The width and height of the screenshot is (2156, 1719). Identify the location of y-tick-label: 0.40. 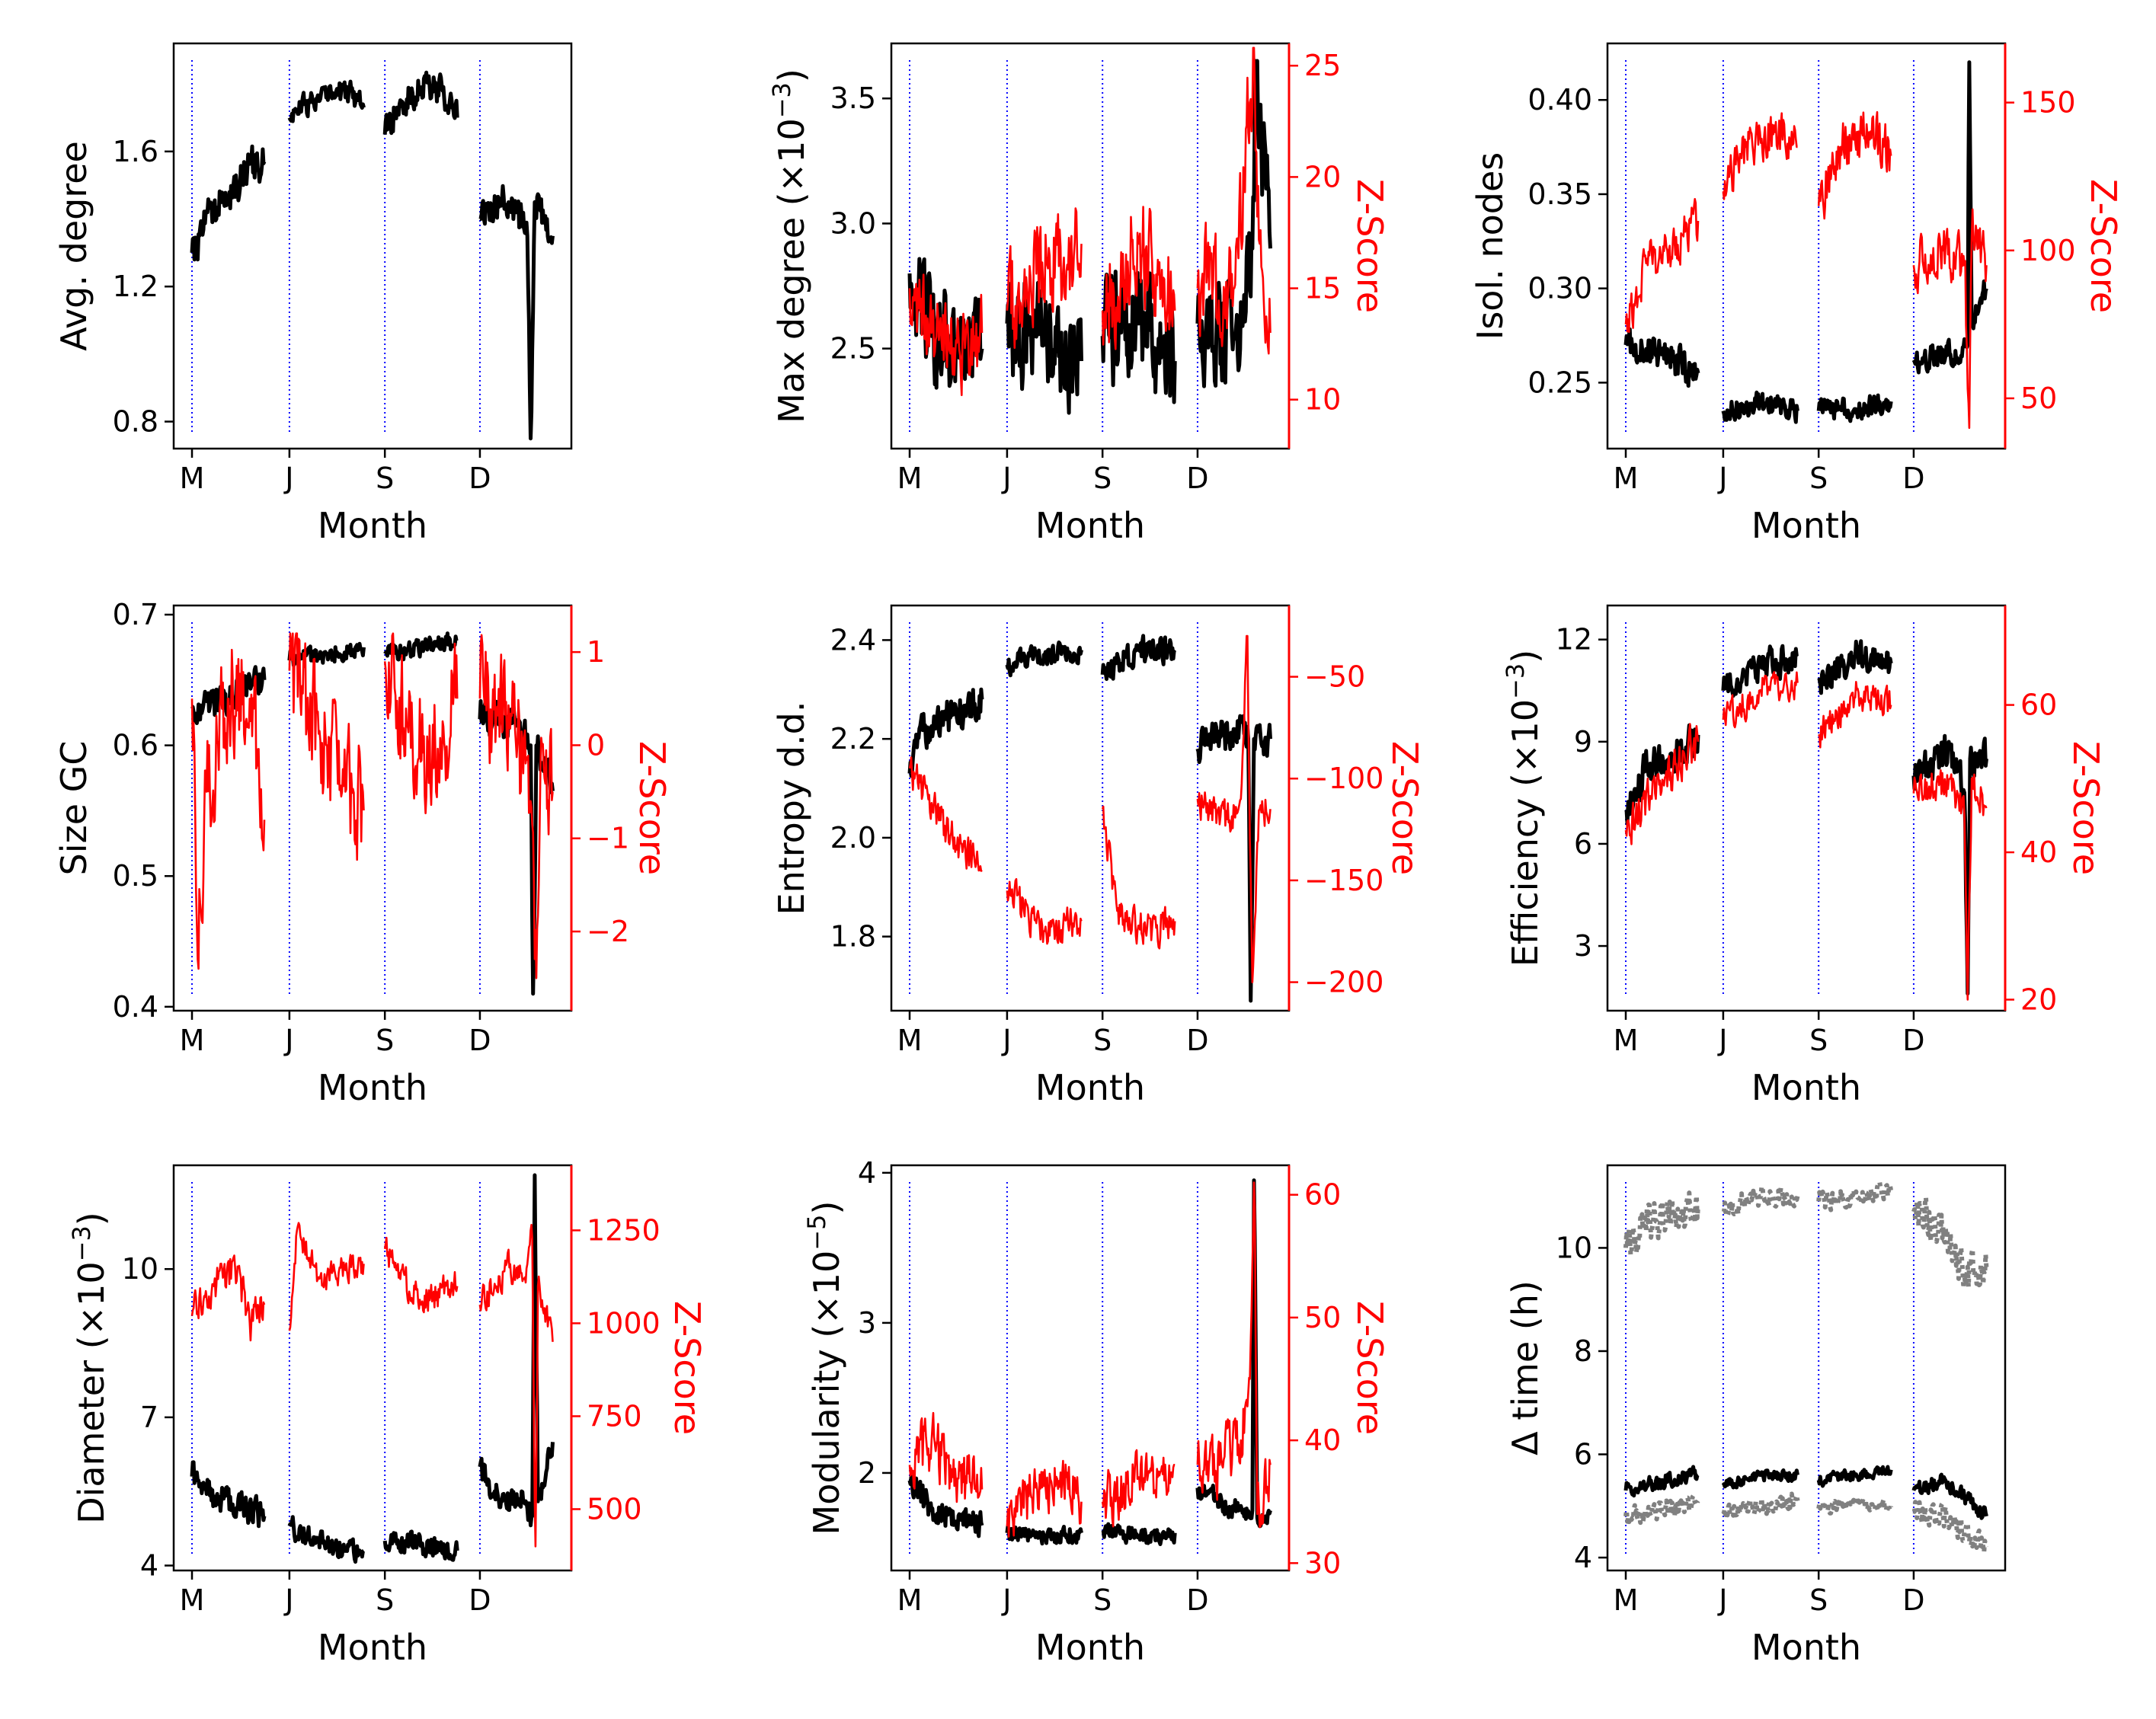
(1559, 100).